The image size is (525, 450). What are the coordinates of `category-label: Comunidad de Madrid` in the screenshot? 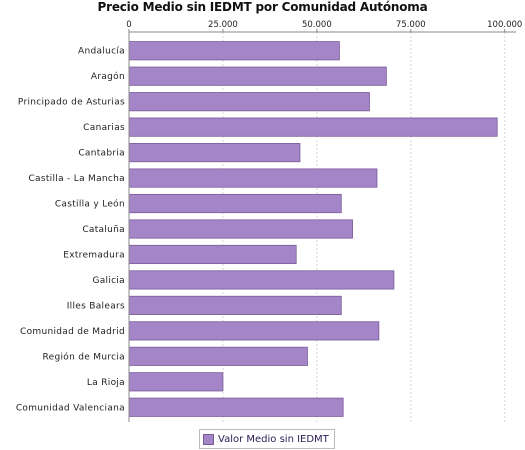 It's located at (72, 332).